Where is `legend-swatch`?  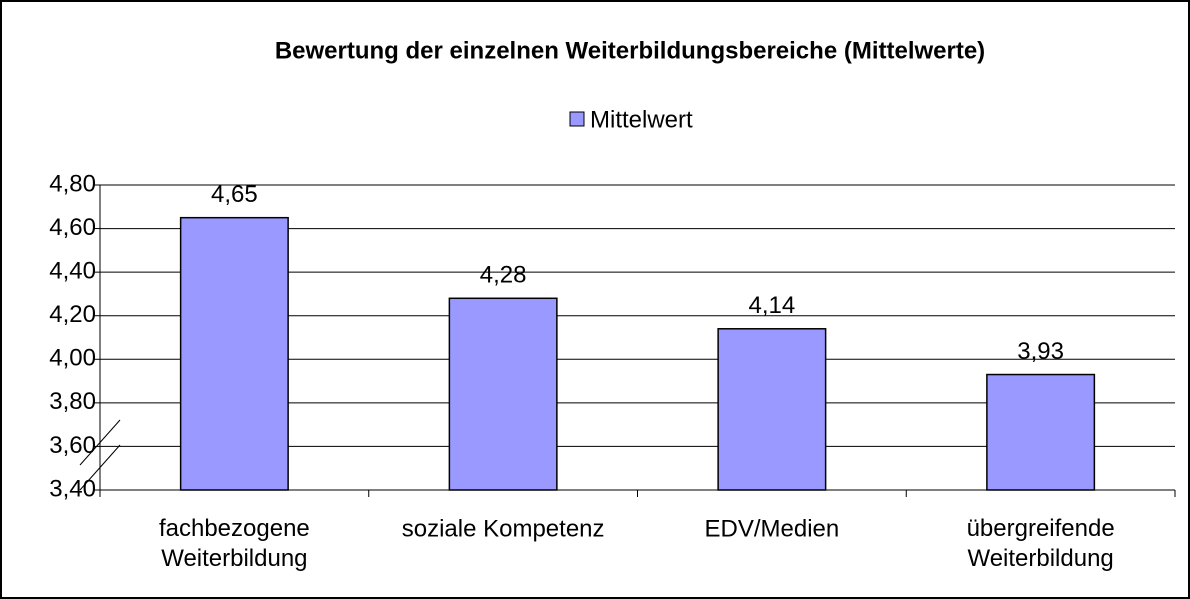
legend-swatch is located at coordinates (577, 119).